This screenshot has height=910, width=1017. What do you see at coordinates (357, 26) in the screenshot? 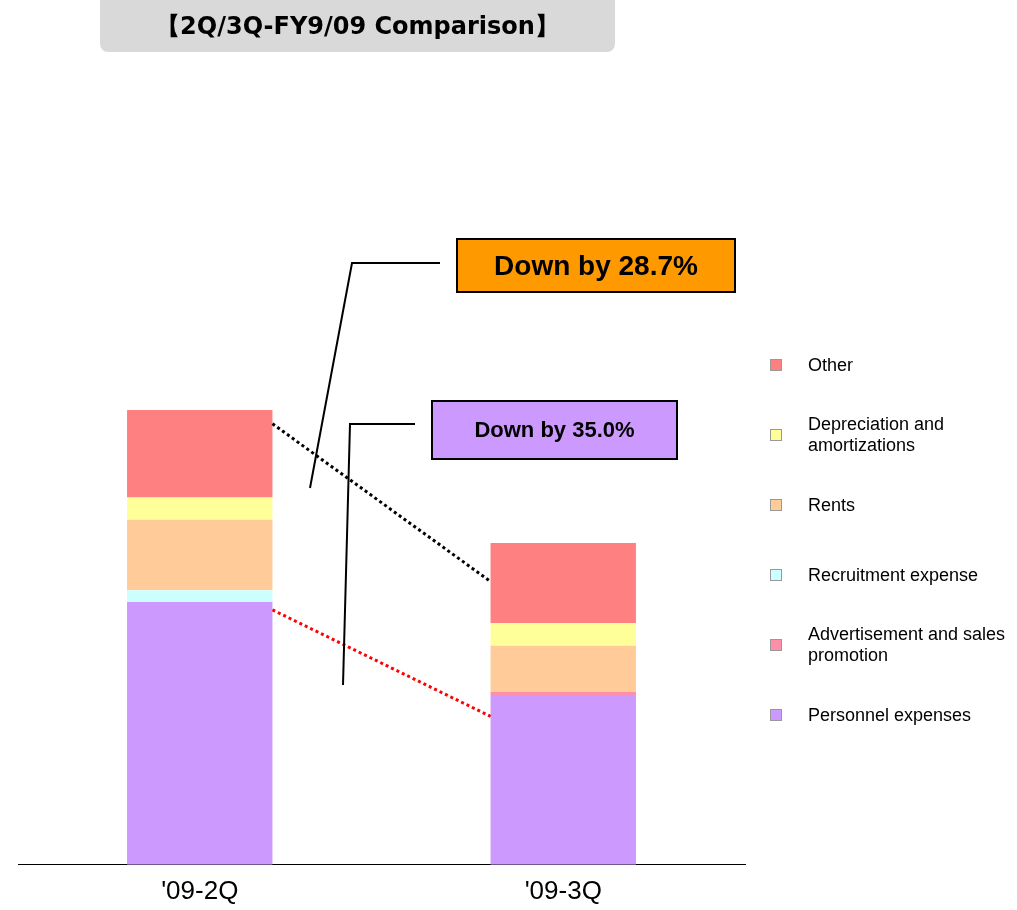
I see `chart-title: 【2Q/3Q-FY9/09 Comparison】` at bounding box center [357, 26].